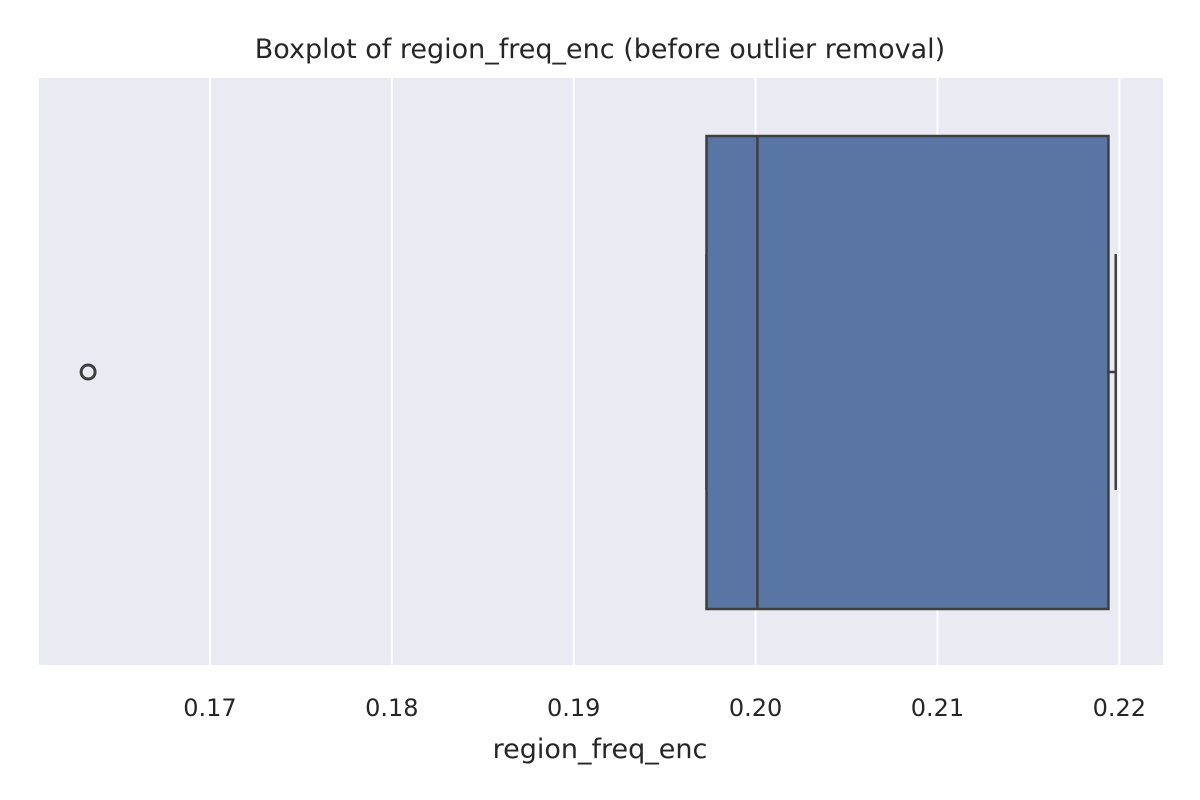 This screenshot has width=1200, height=800. I want to click on x-tick-label: 0.17, so click(209, 708).